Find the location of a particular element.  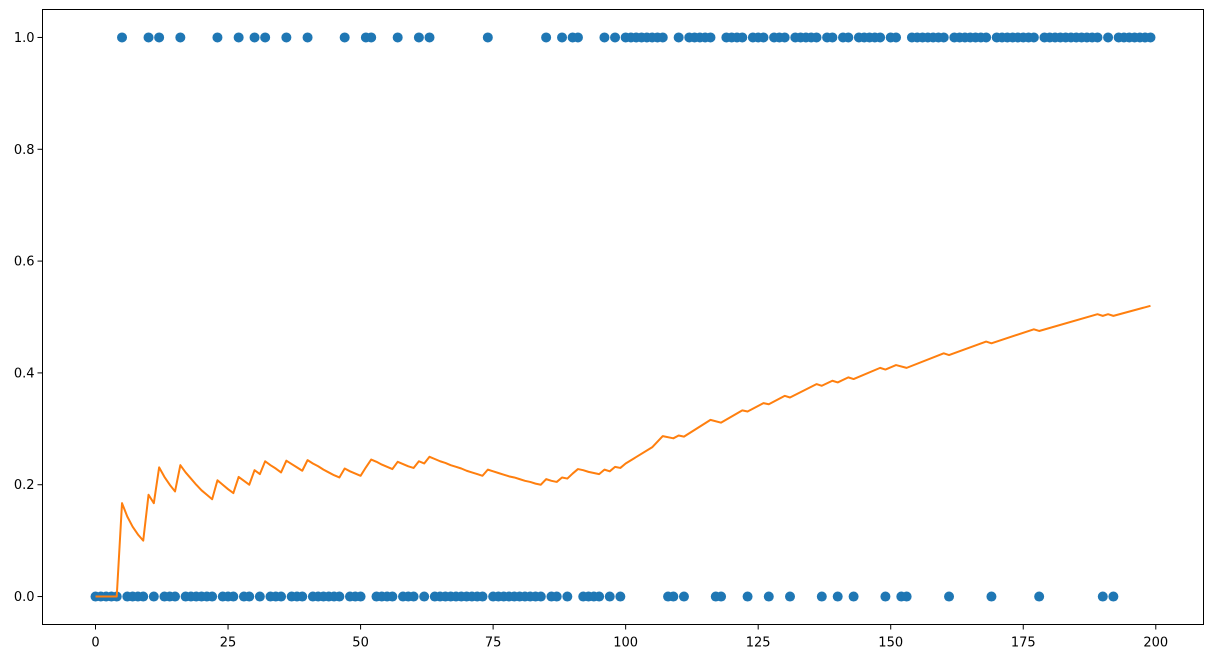

y-tick-label: 0.0 is located at coordinates (24, 597).